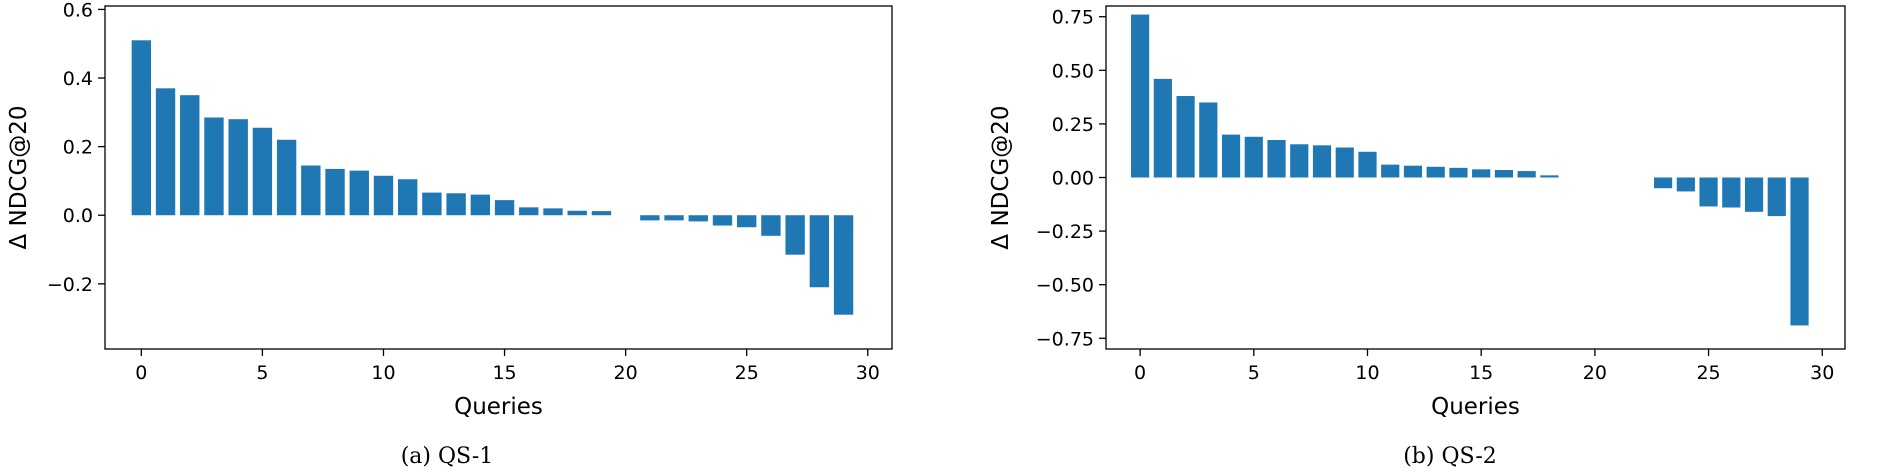 The image size is (1879, 475). I want to click on y-tick-label: 0.4, so click(78, 79).